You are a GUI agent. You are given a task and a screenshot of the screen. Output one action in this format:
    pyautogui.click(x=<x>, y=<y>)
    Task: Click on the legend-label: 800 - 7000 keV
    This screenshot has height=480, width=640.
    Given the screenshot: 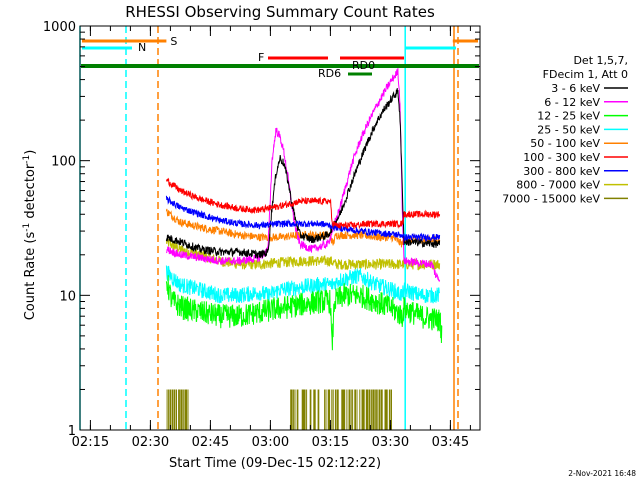 What is the action you would take?
    pyautogui.click(x=558, y=185)
    